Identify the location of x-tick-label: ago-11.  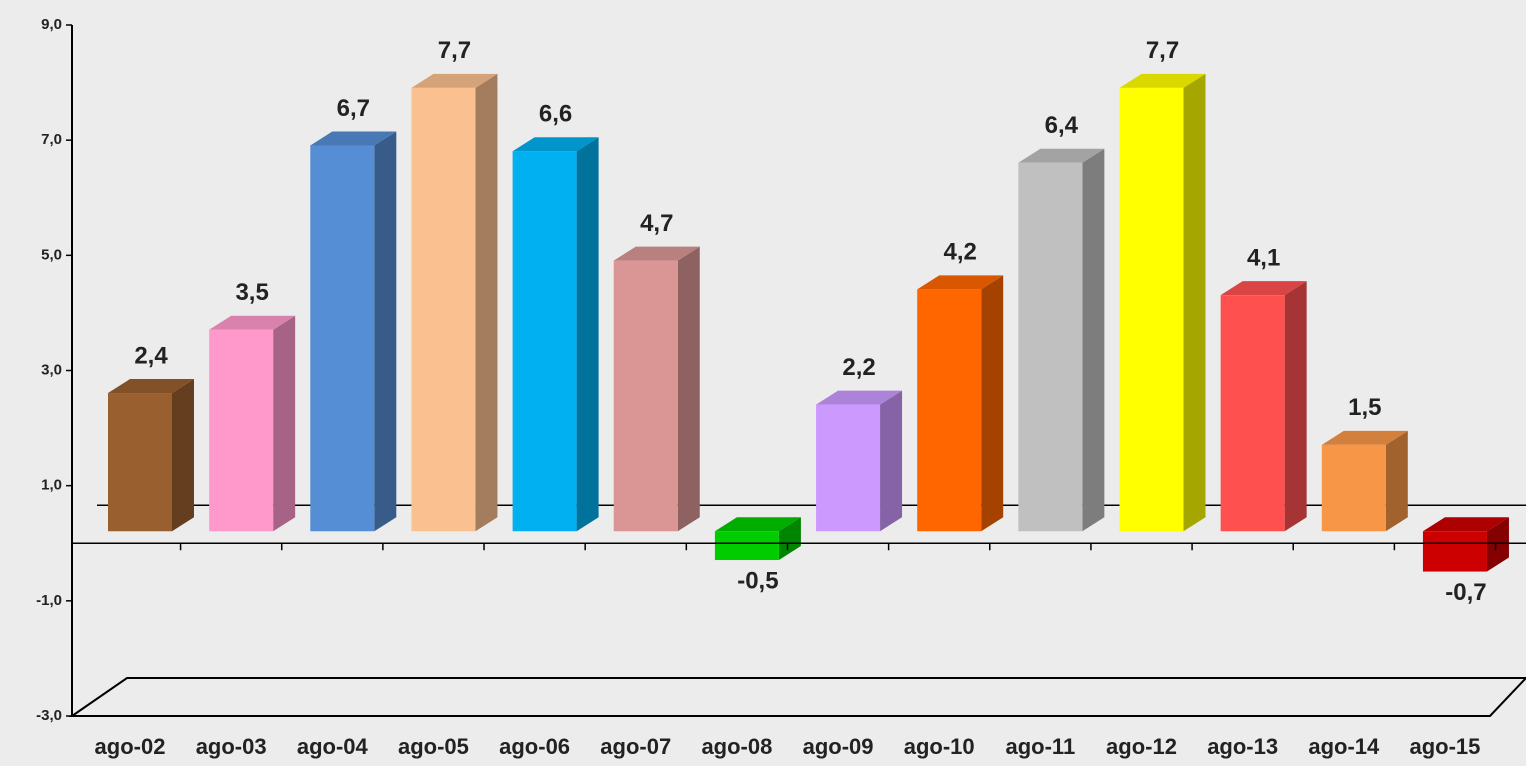
(1040, 746).